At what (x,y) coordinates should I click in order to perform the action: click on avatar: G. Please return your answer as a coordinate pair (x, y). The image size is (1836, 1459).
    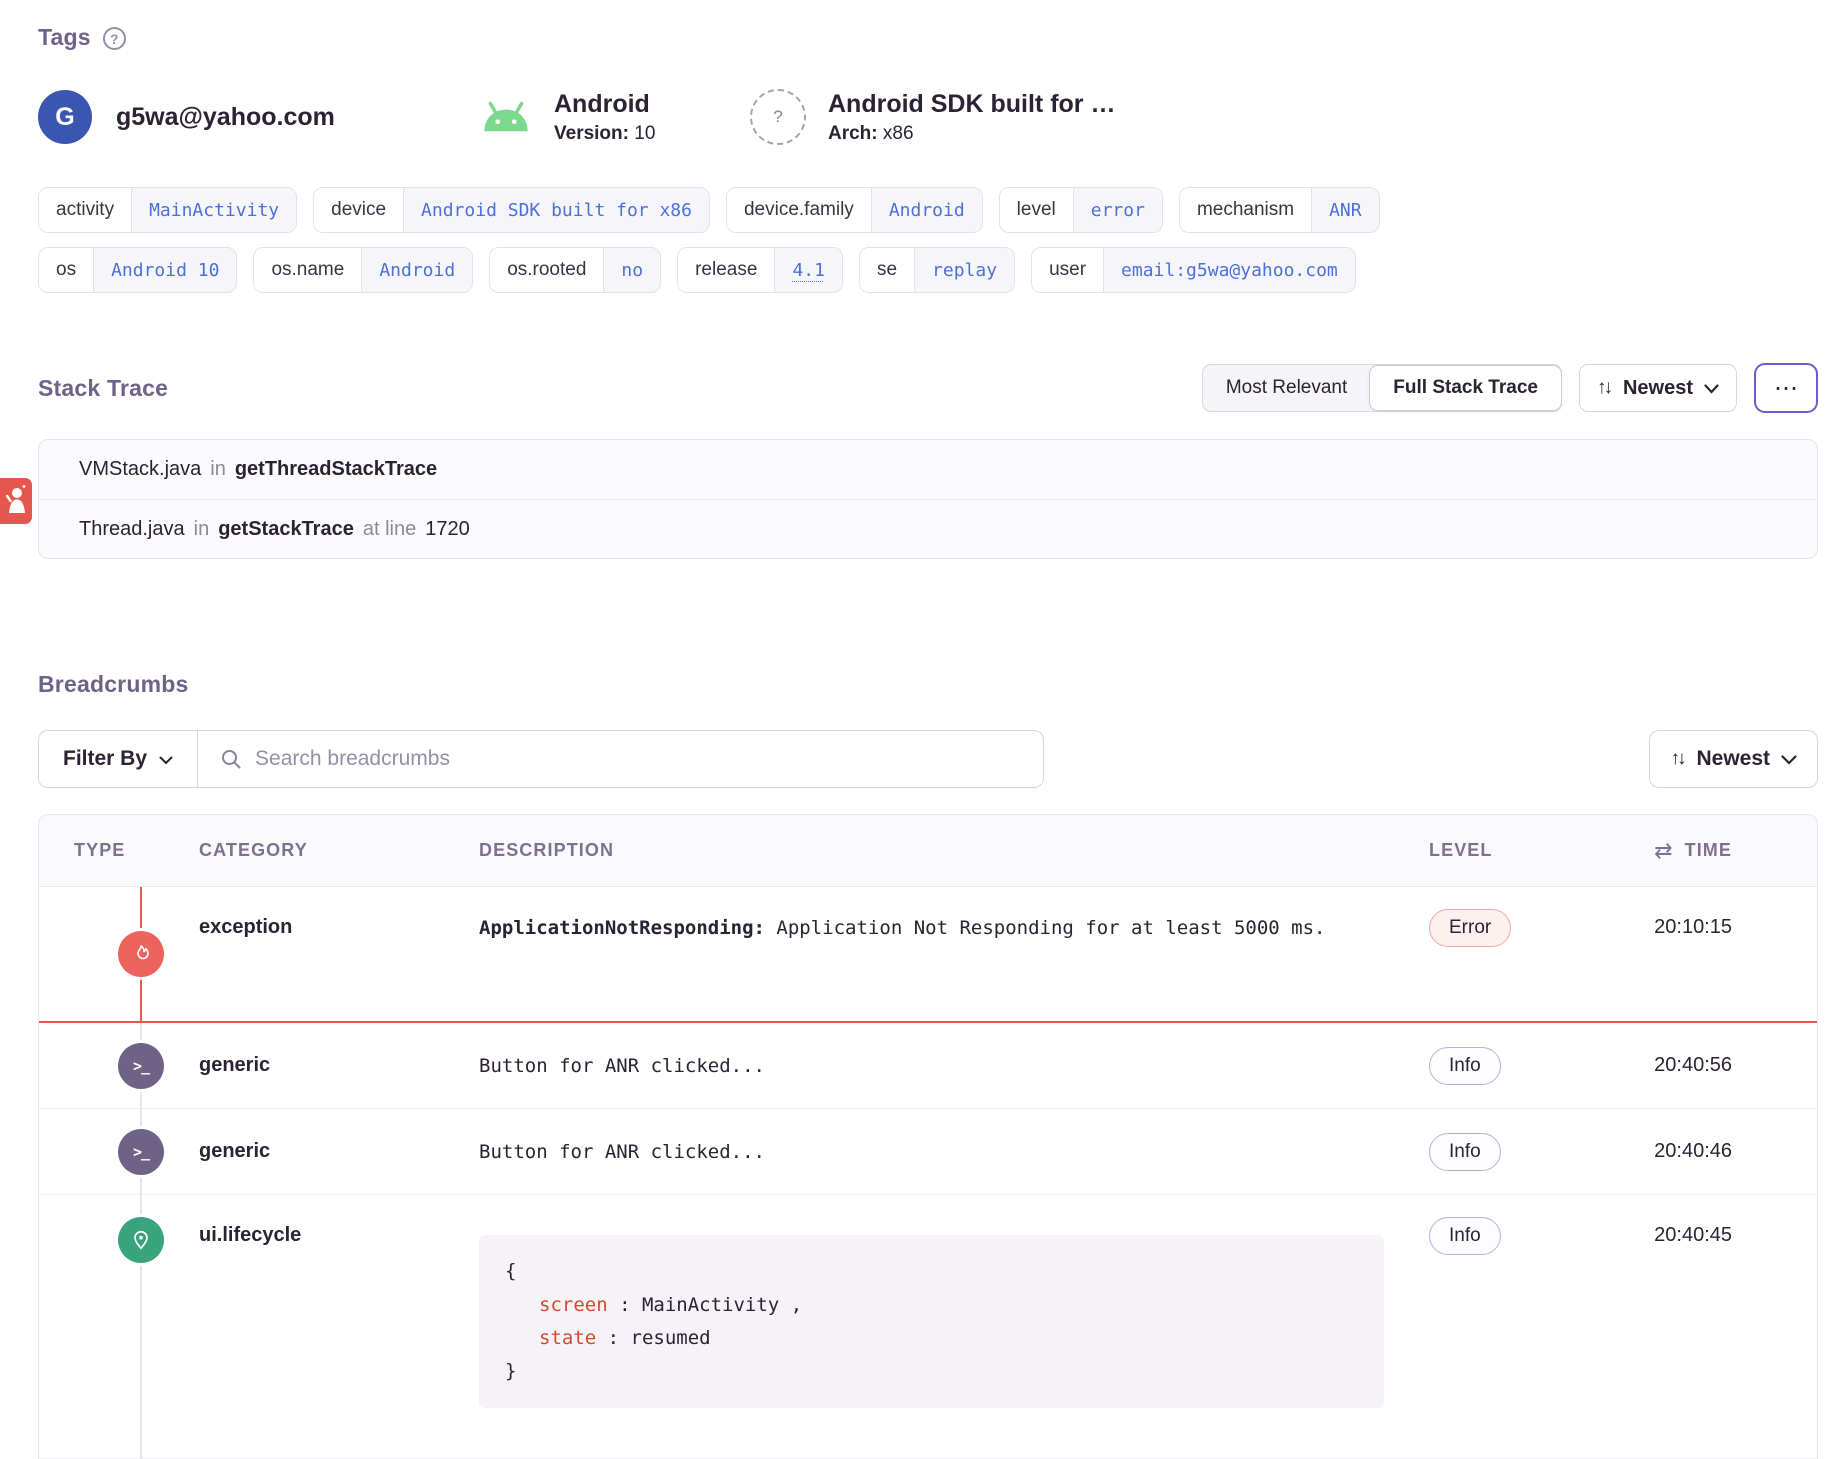
    Looking at the image, I should click on (65, 117).